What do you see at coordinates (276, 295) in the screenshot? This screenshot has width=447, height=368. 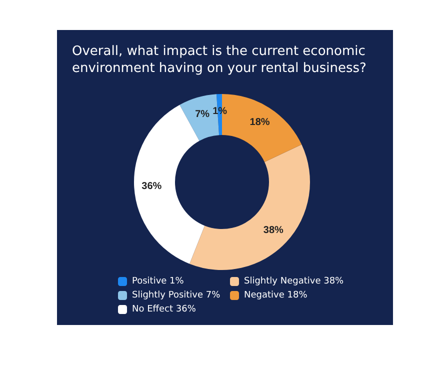 I see `legend-label: Negative 18%` at bounding box center [276, 295].